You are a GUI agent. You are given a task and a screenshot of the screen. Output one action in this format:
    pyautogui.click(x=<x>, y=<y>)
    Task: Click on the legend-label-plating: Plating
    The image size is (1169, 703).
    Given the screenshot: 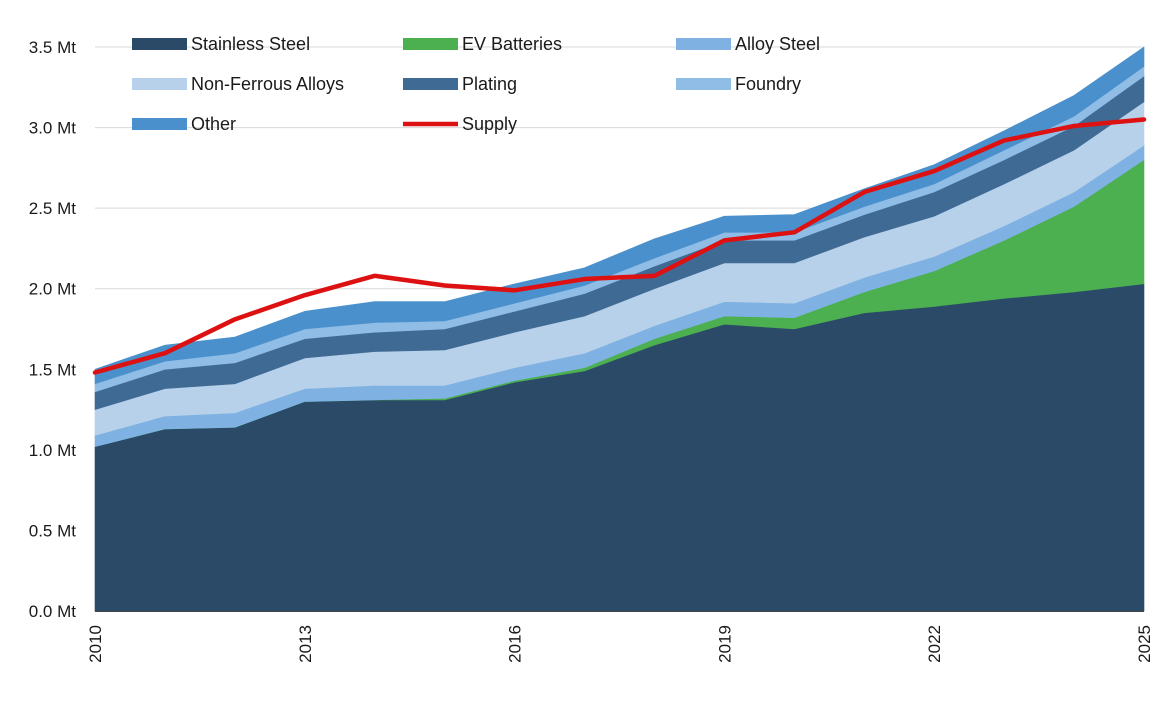 What is the action you would take?
    pyautogui.click(x=489, y=84)
    